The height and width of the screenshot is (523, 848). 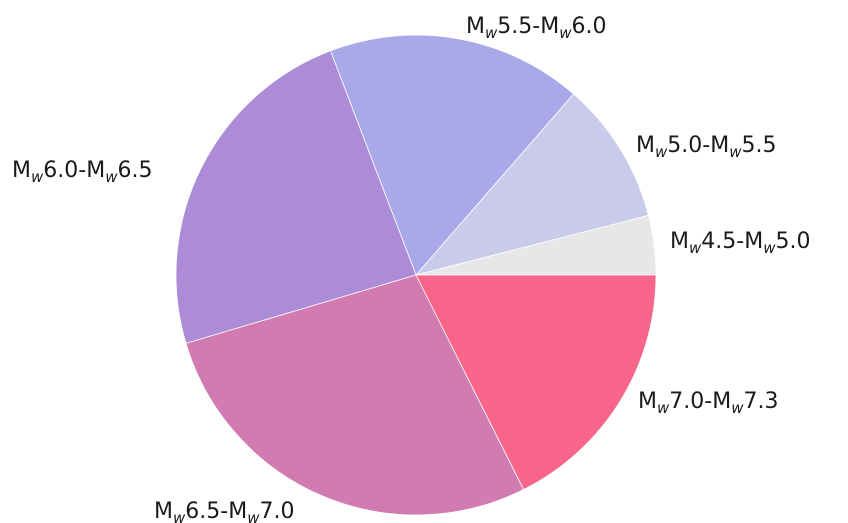 I want to click on slice-label-part: 5.5, so click(x=758, y=145).